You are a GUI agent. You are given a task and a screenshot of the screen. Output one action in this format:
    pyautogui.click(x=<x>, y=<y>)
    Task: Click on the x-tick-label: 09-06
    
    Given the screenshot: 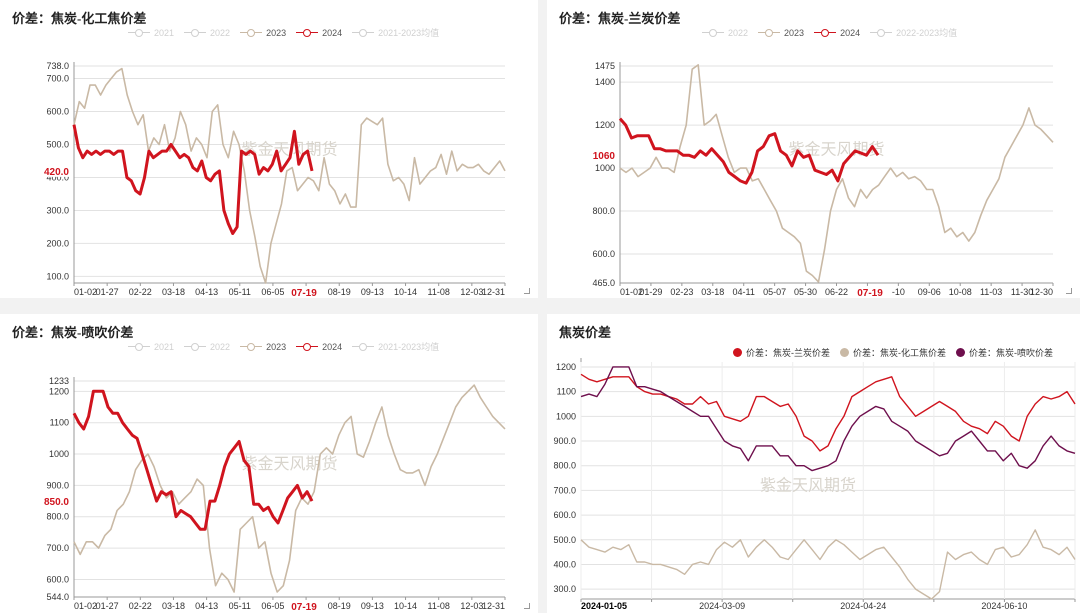 What is the action you would take?
    pyautogui.click(x=929, y=292)
    